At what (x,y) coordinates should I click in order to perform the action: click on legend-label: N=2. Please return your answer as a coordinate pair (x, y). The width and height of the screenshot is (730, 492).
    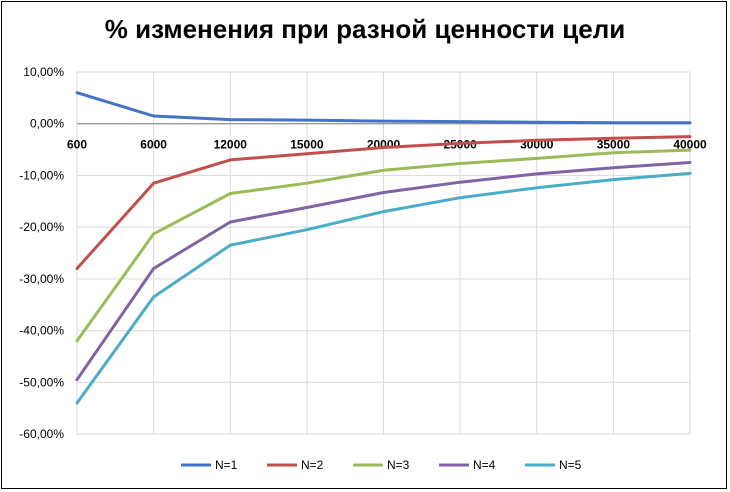
    Looking at the image, I should click on (312, 465).